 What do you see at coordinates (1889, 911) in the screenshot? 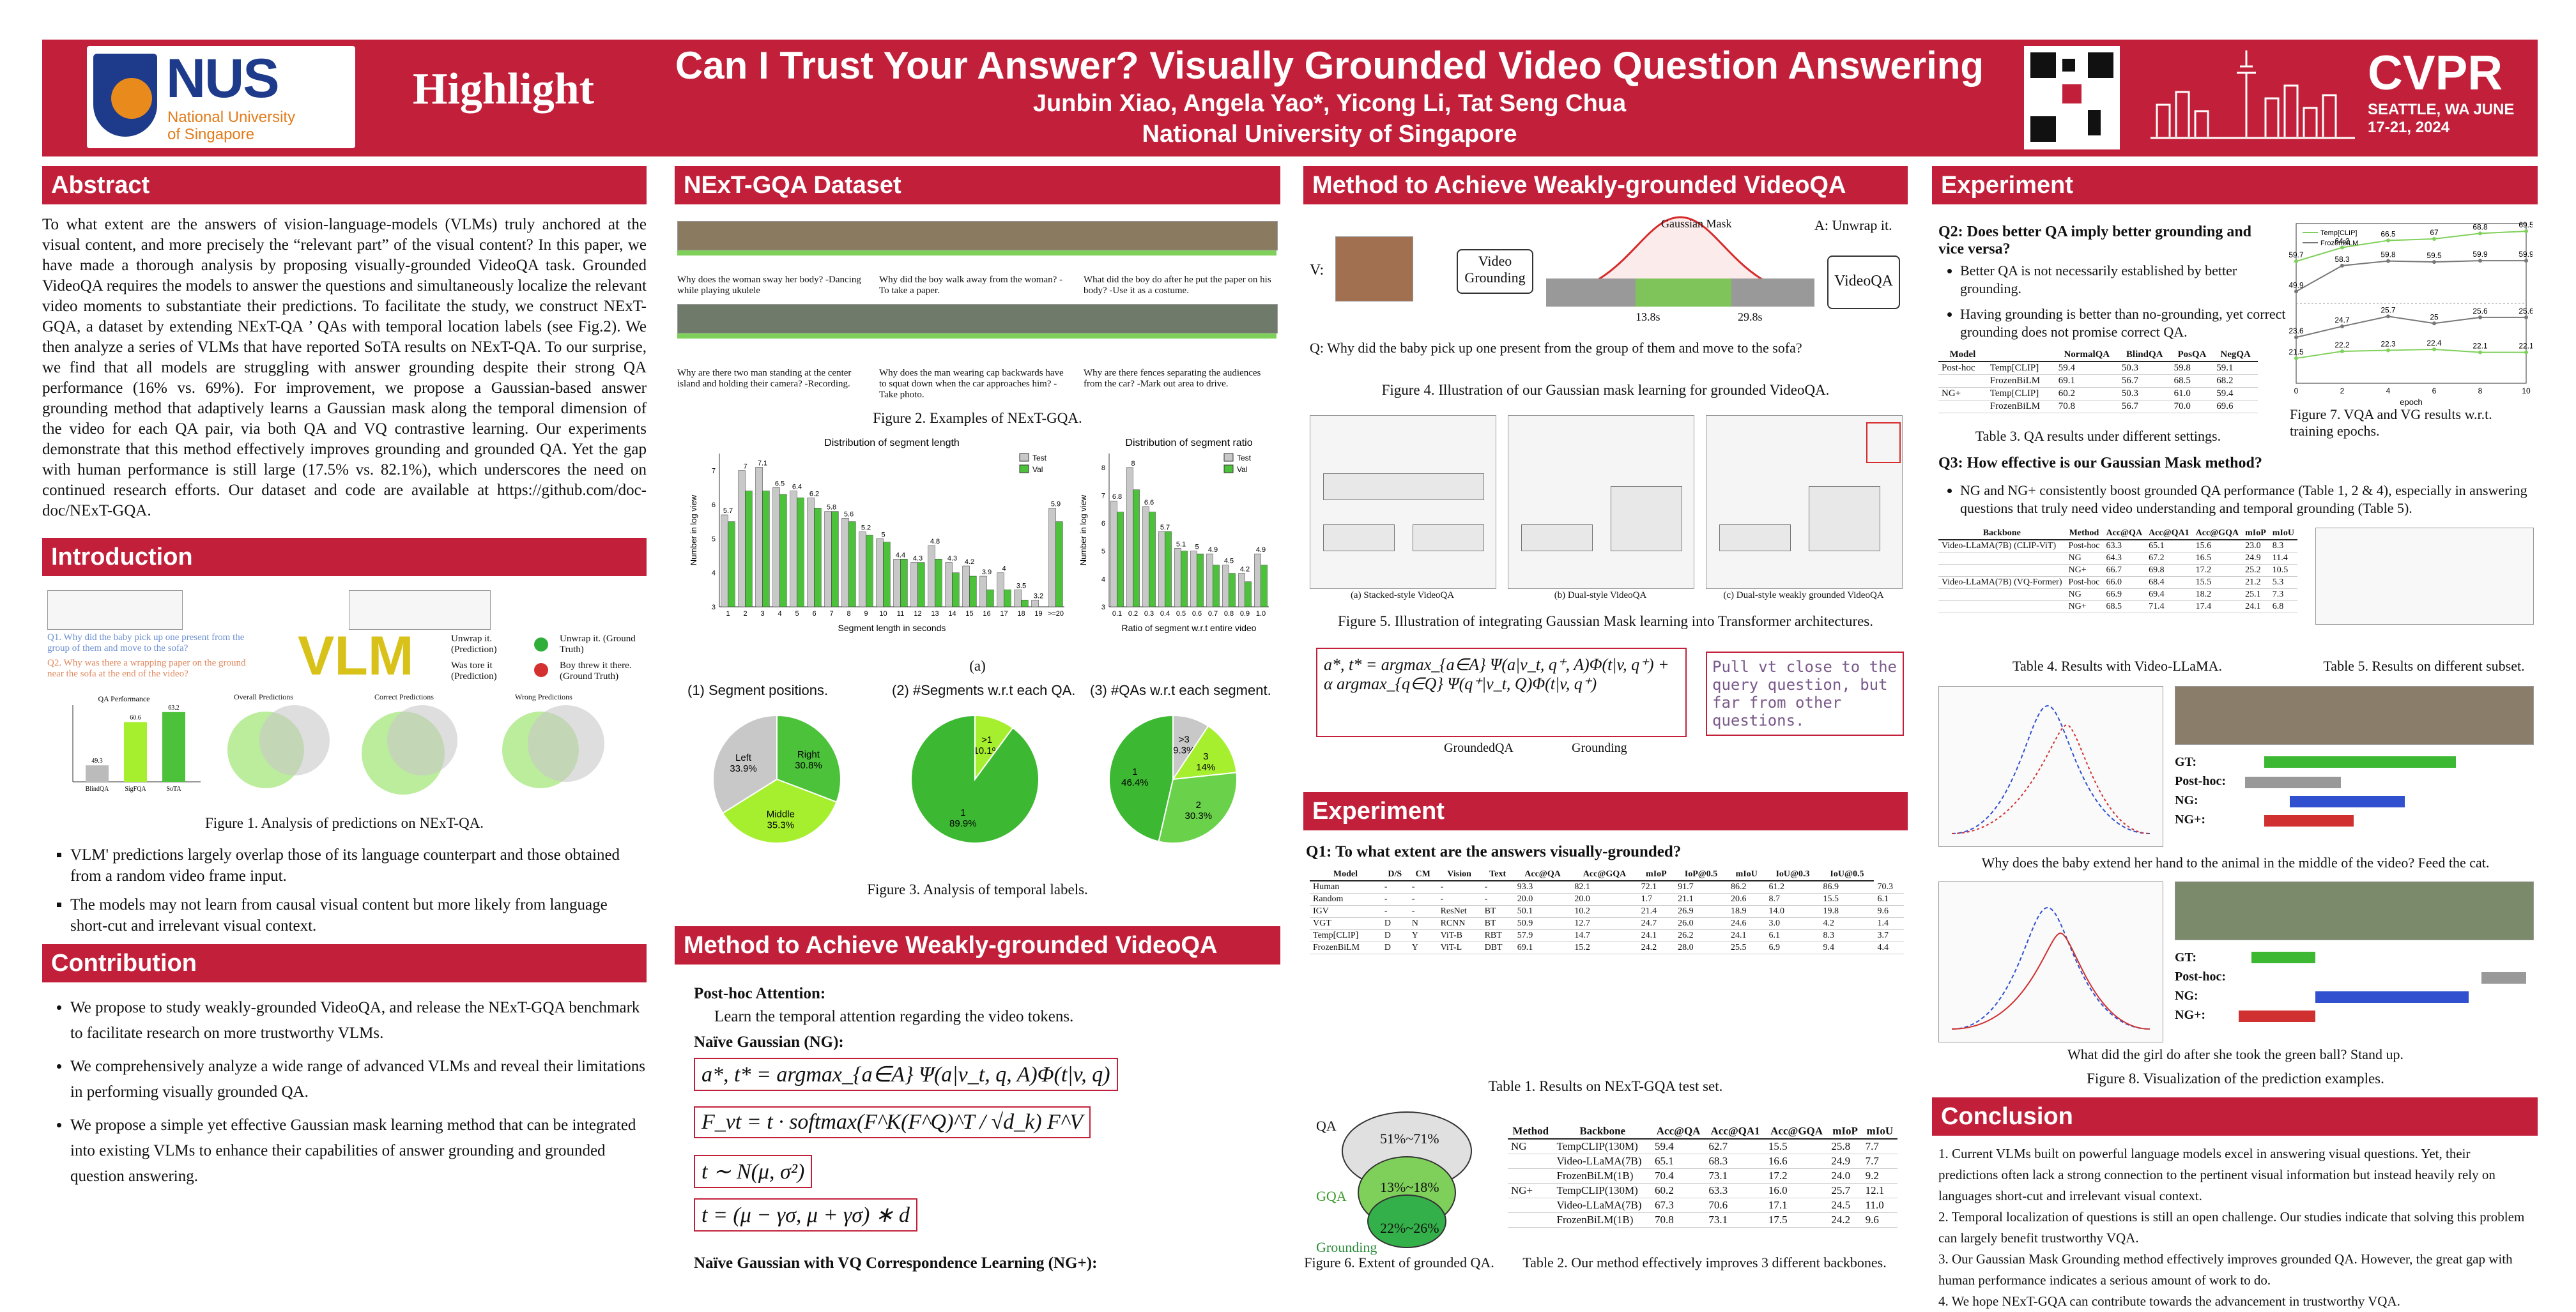
I see `table-cell: 9.6` at bounding box center [1889, 911].